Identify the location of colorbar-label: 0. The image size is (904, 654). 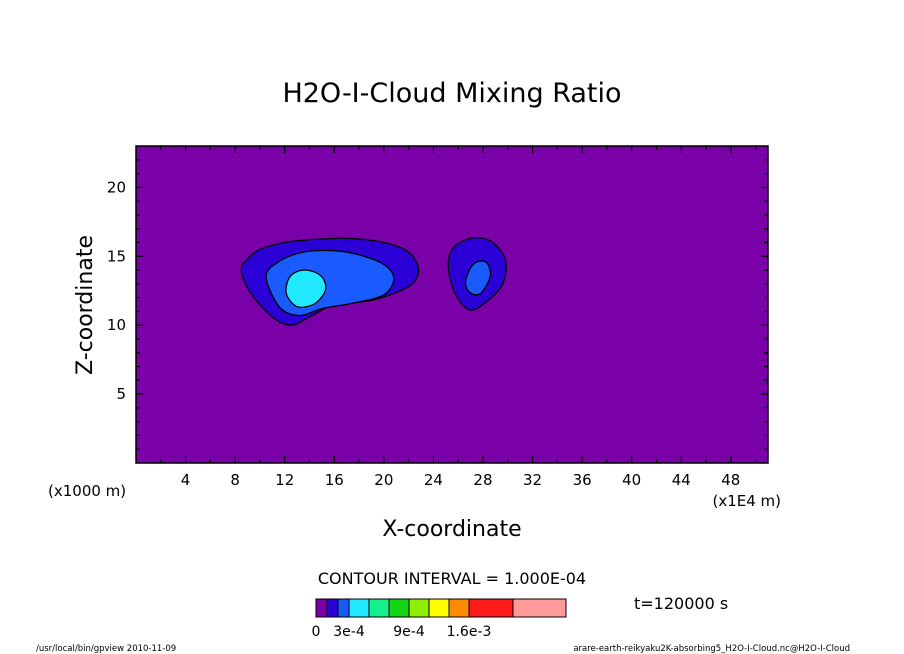
(316, 632).